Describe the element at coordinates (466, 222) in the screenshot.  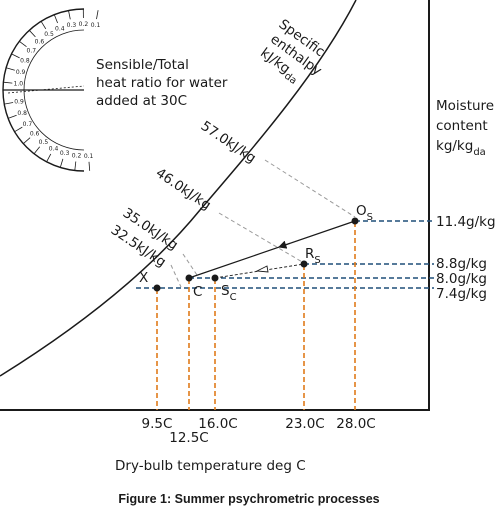
I see `moisture-label-11-4: 11.4g/kg` at that location.